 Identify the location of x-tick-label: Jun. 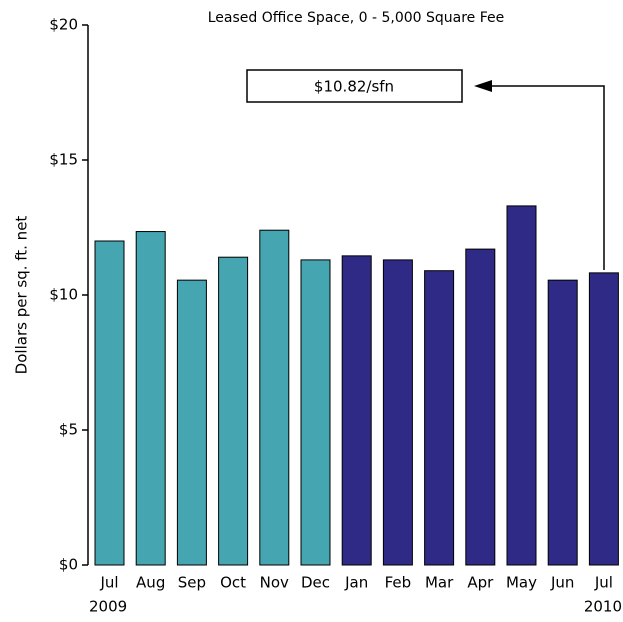
(562, 583).